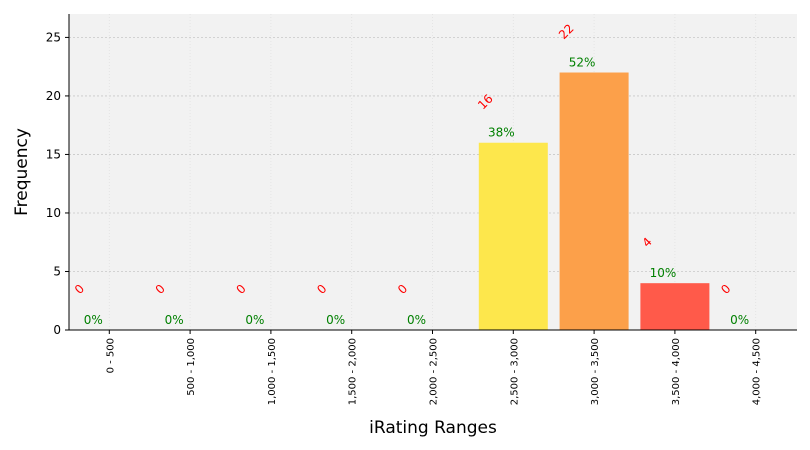 The width and height of the screenshot is (810, 450). I want to click on x-axis-title: iRating Ranges, so click(433, 428).